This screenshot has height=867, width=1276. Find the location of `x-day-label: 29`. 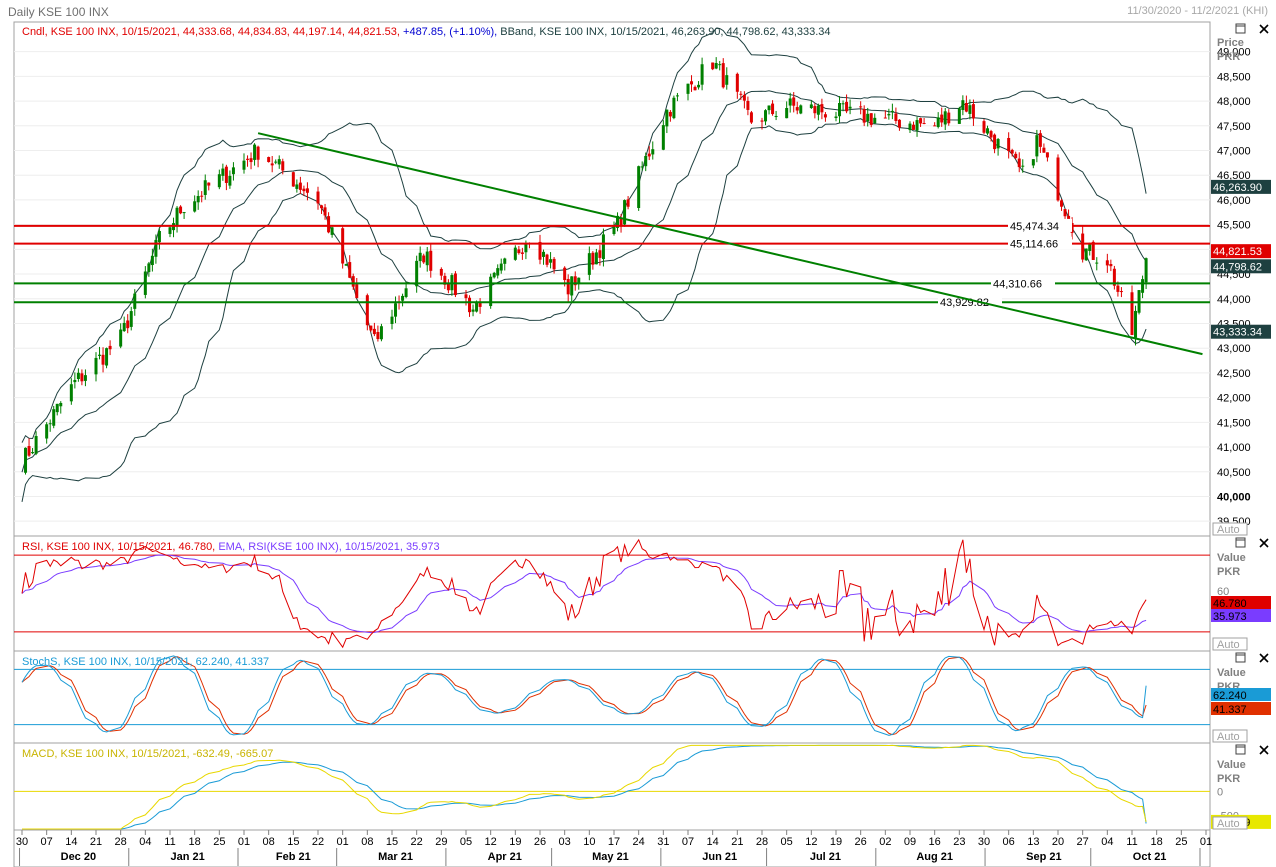

x-day-label: 29 is located at coordinates (441, 842).